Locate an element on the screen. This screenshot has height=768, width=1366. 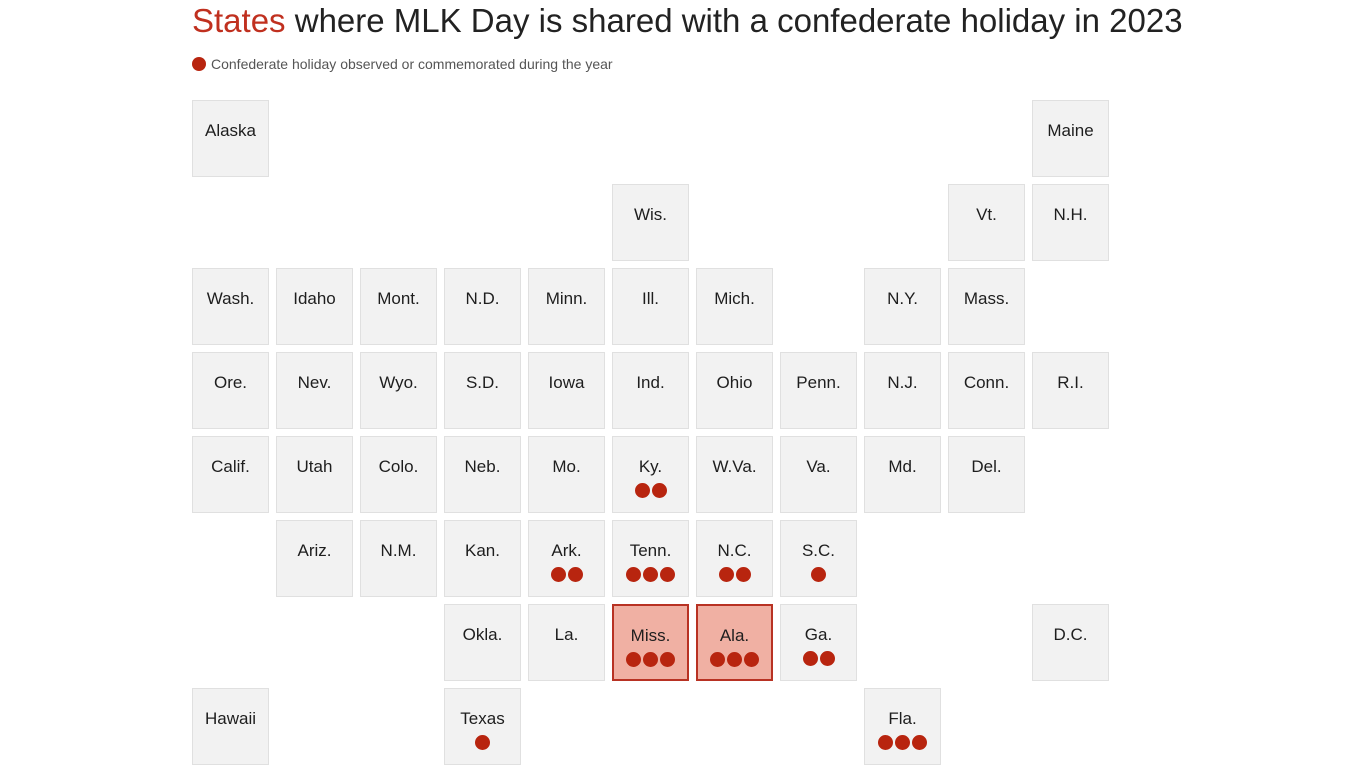
state-tile: Nev. is located at coordinates (314, 390).